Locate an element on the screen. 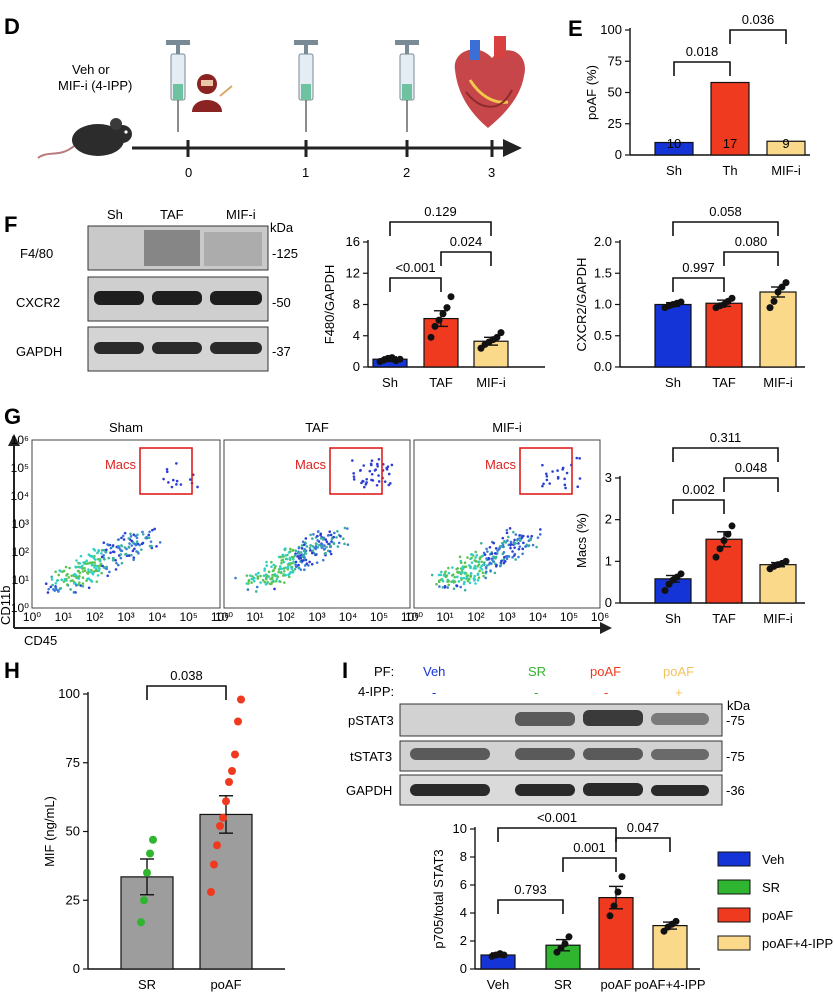  flow-ylabel: CD11b is located at coordinates (6, 605).